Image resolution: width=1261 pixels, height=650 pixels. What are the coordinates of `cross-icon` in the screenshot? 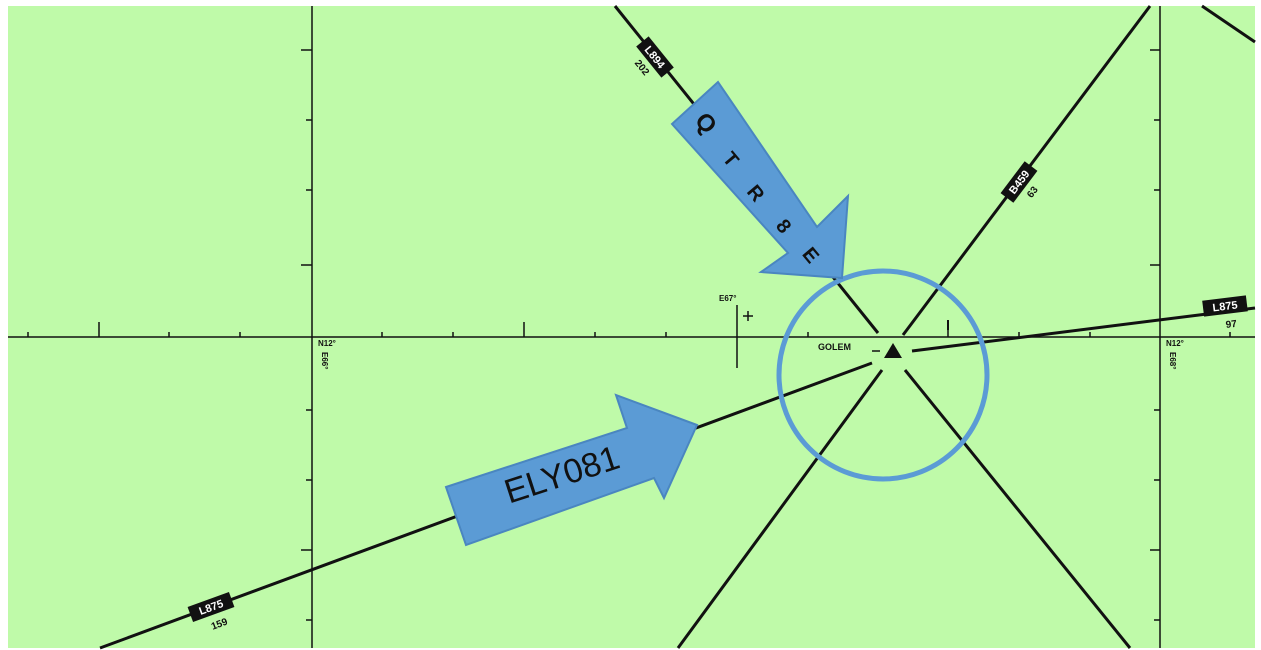 It's located at (748, 316).